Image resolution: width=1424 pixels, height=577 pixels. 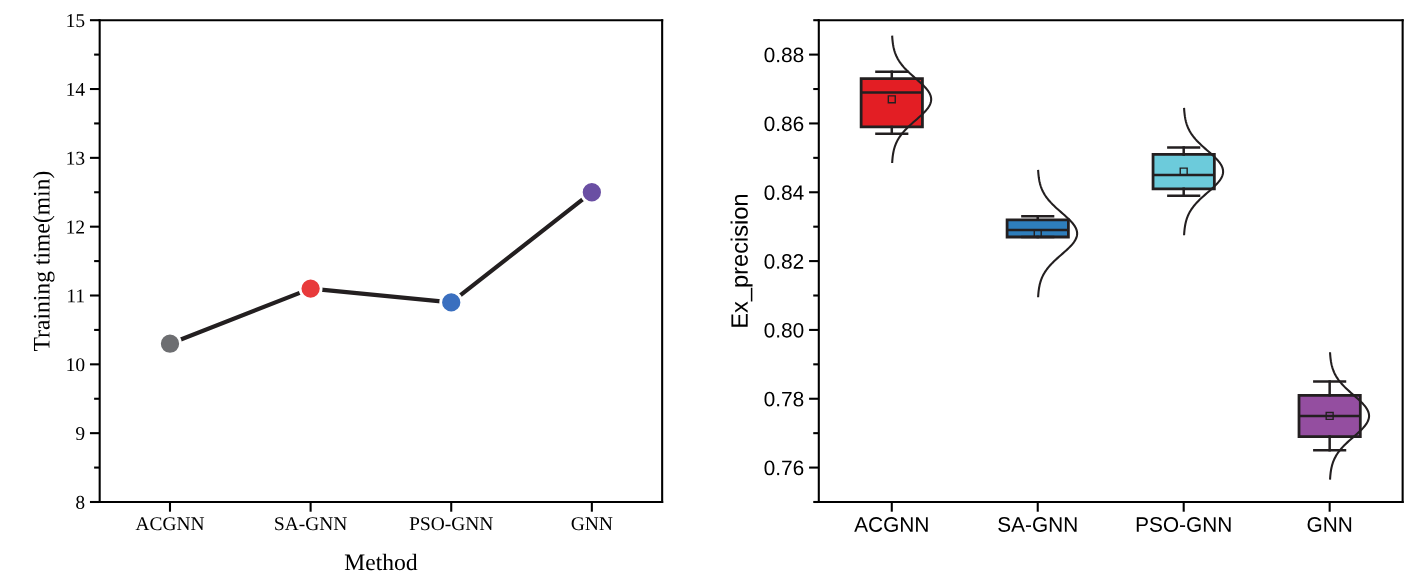 What do you see at coordinates (784, 399) in the screenshot?
I see `y-tick-label: 0.78` at bounding box center [784, 399].